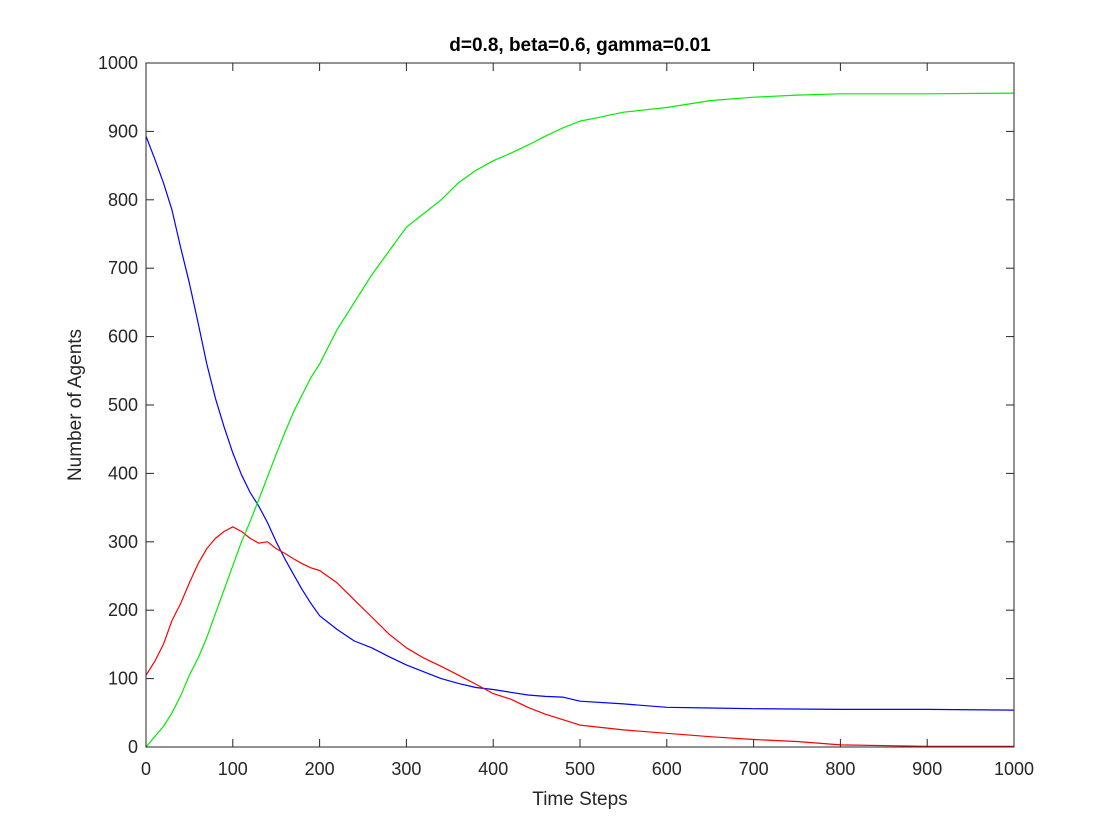  I want to click on y-tick-label: 900, so click(123, 131).